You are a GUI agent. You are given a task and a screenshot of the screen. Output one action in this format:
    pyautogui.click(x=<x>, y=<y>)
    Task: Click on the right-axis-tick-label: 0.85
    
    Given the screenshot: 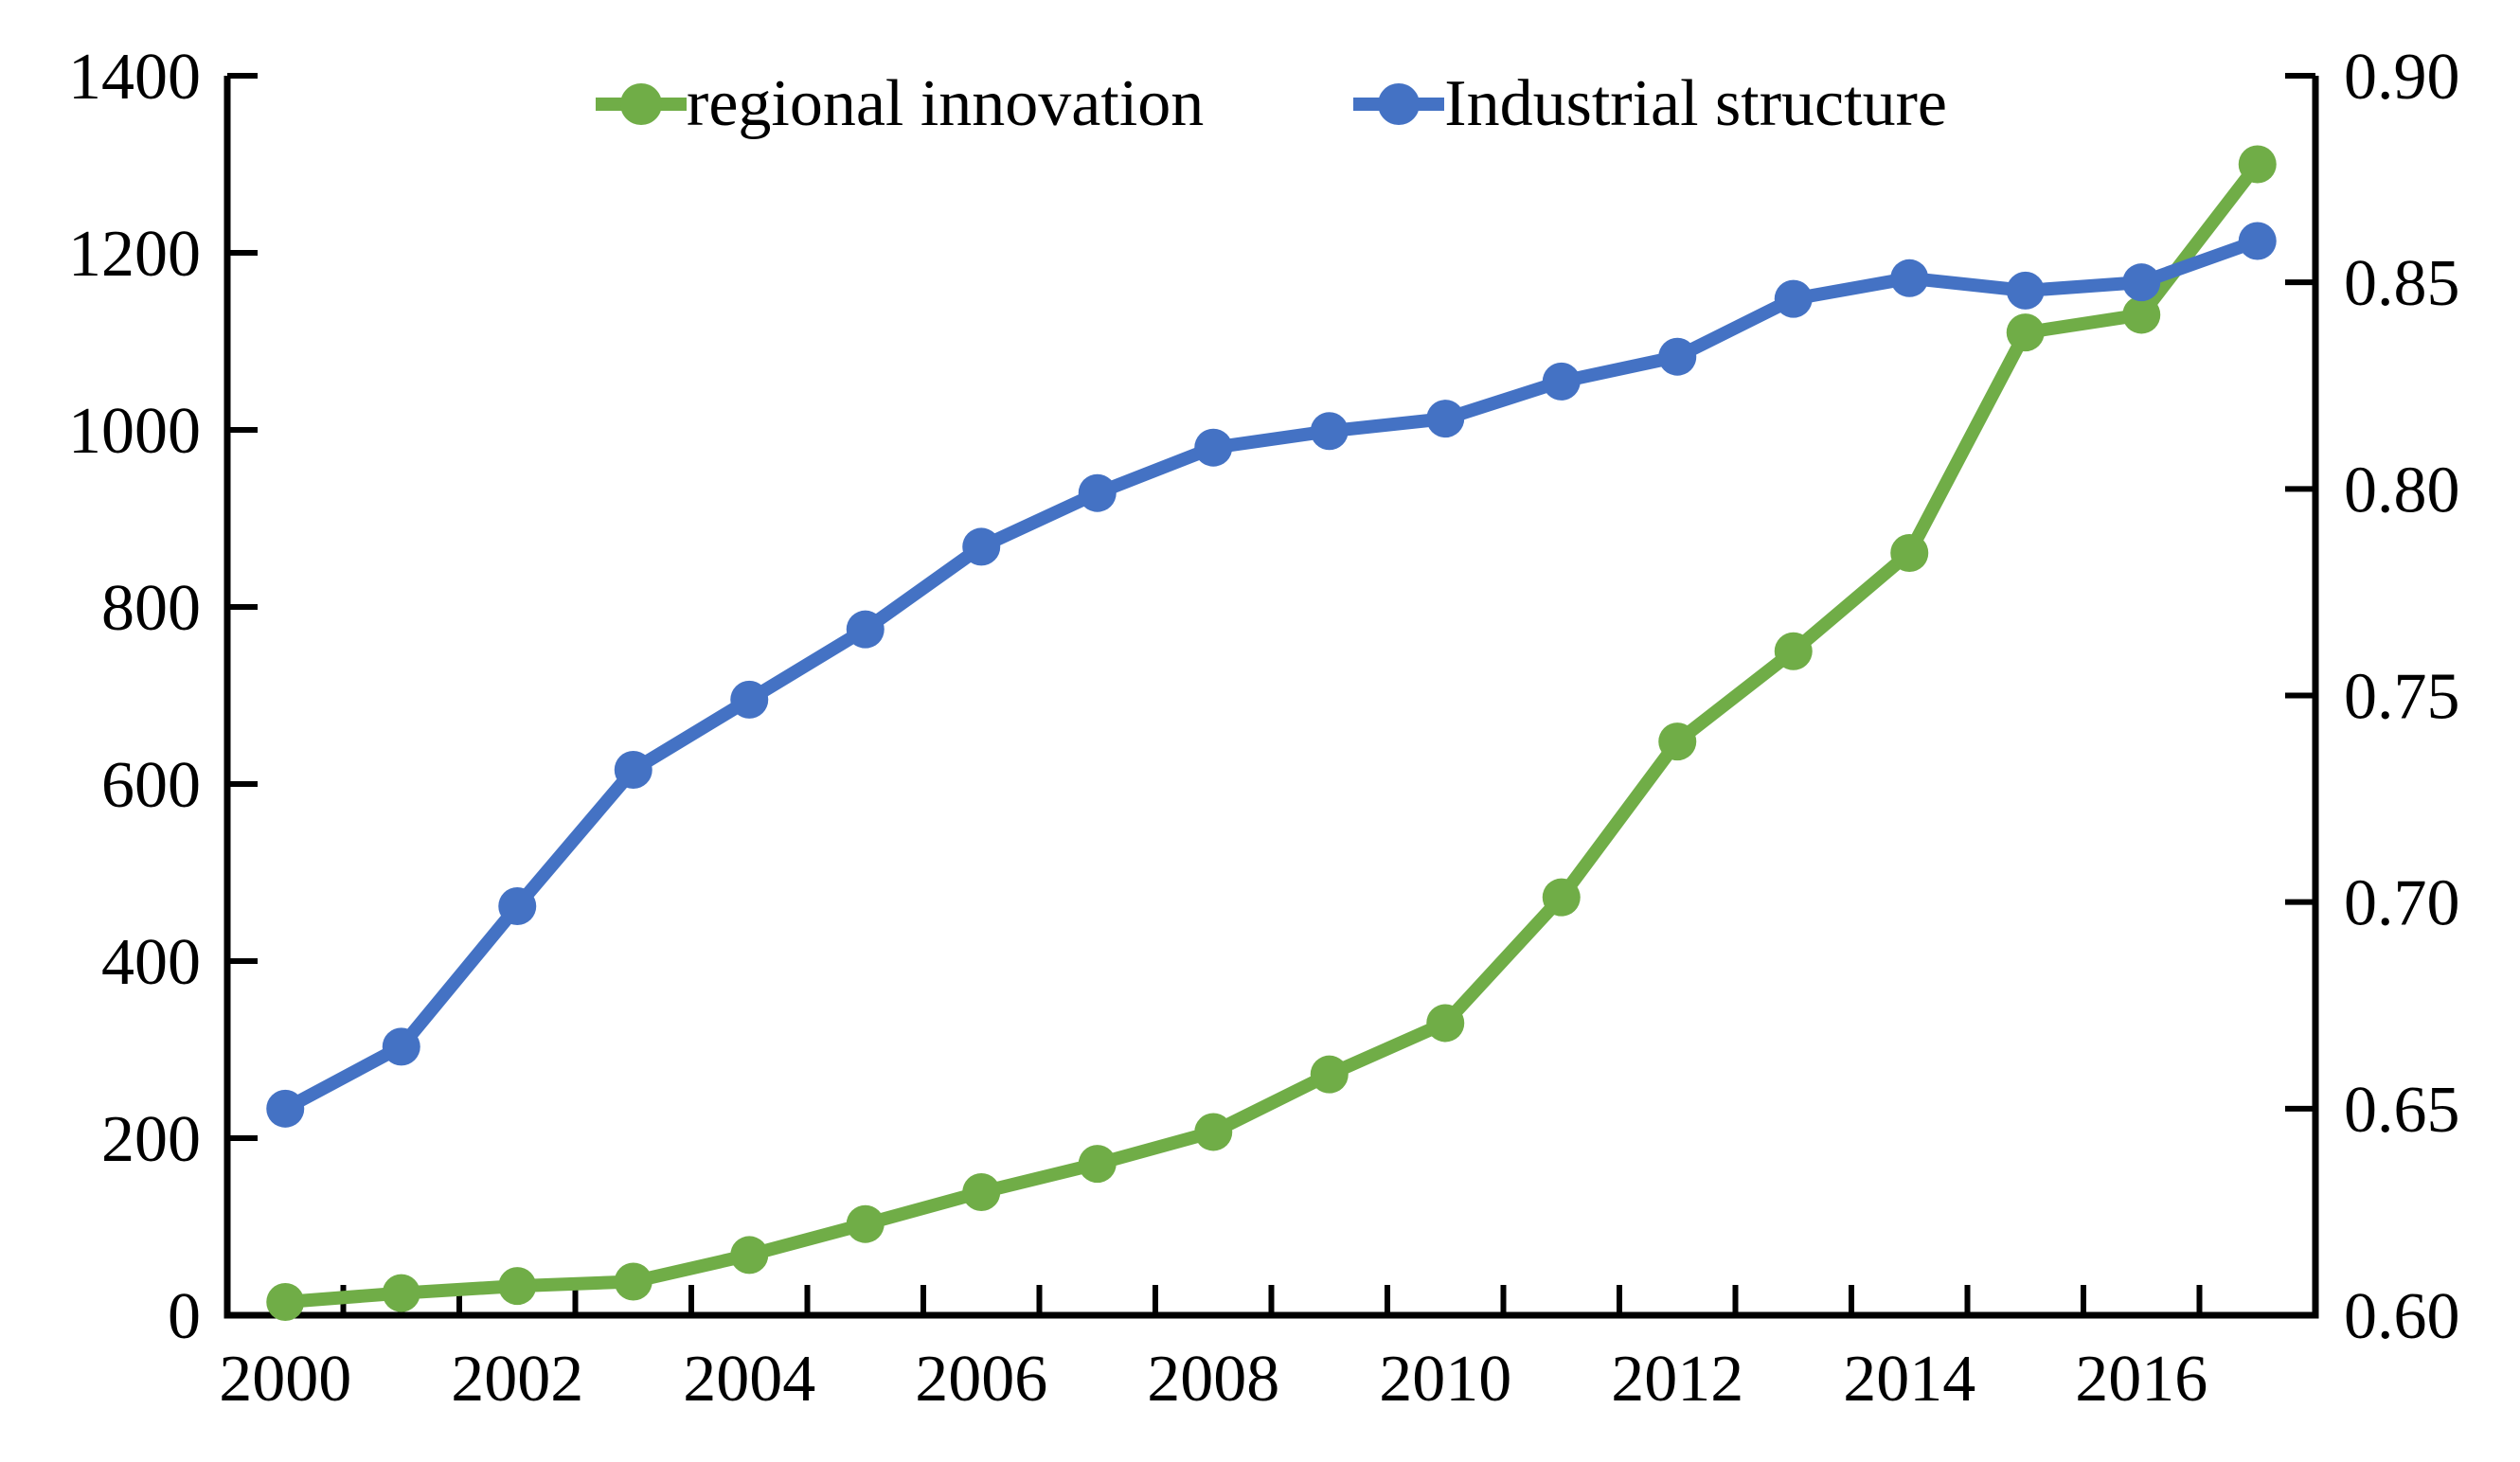 What is the action you would take?
    pyautogui.click(x=2402, y=283)
    